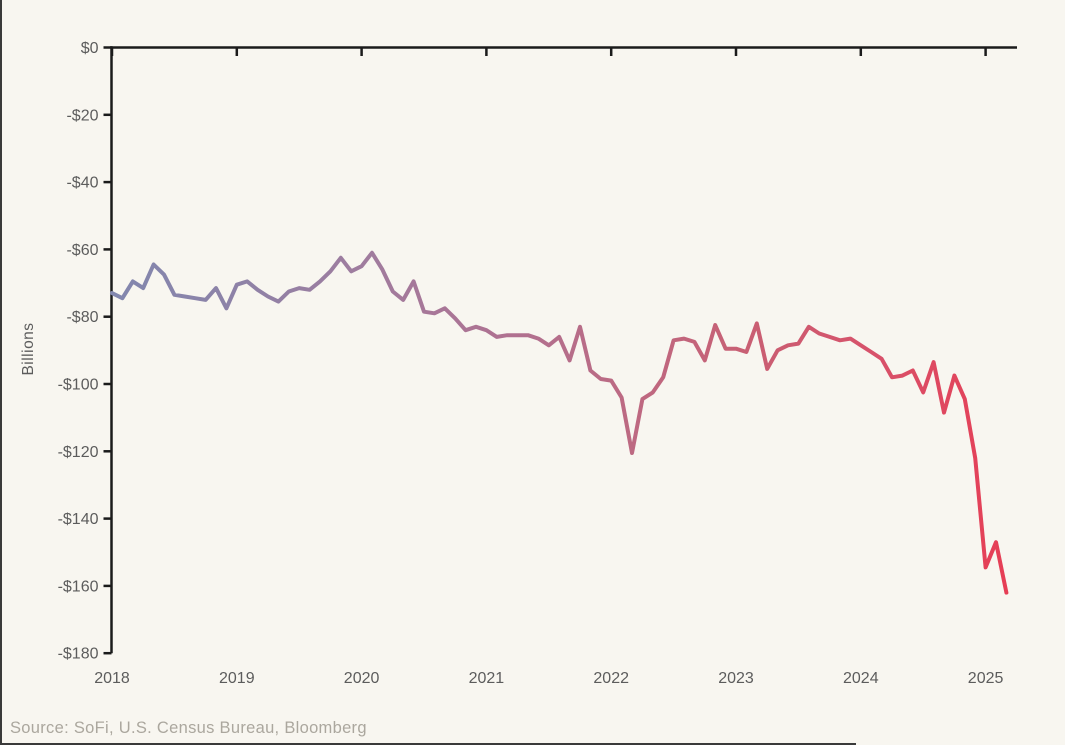 Image resolution: width=1065 pixels, height=745 pixels. I want to click on x-tick-label: 2025, so click(986, 678).